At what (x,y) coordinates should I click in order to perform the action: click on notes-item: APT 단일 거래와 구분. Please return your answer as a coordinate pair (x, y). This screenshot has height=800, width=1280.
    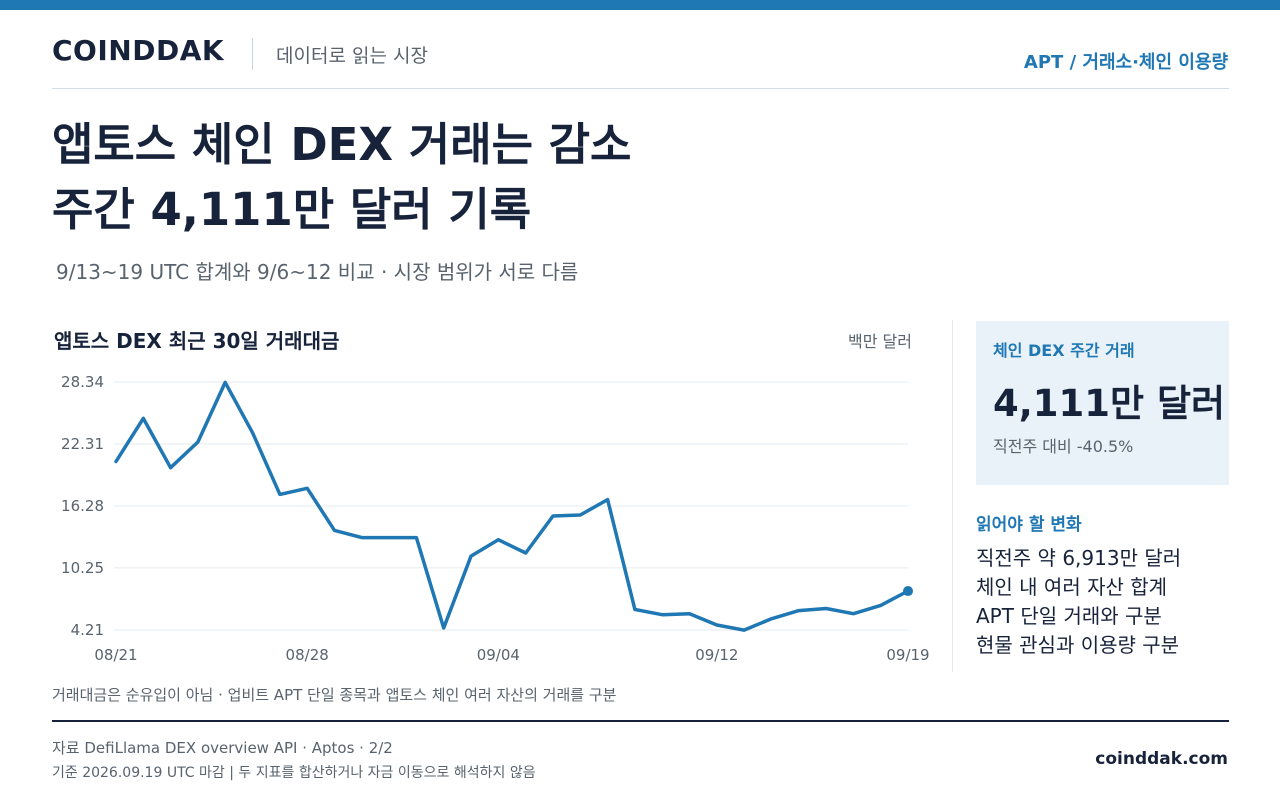
    Looking at the image, I should click on (1069, 616).